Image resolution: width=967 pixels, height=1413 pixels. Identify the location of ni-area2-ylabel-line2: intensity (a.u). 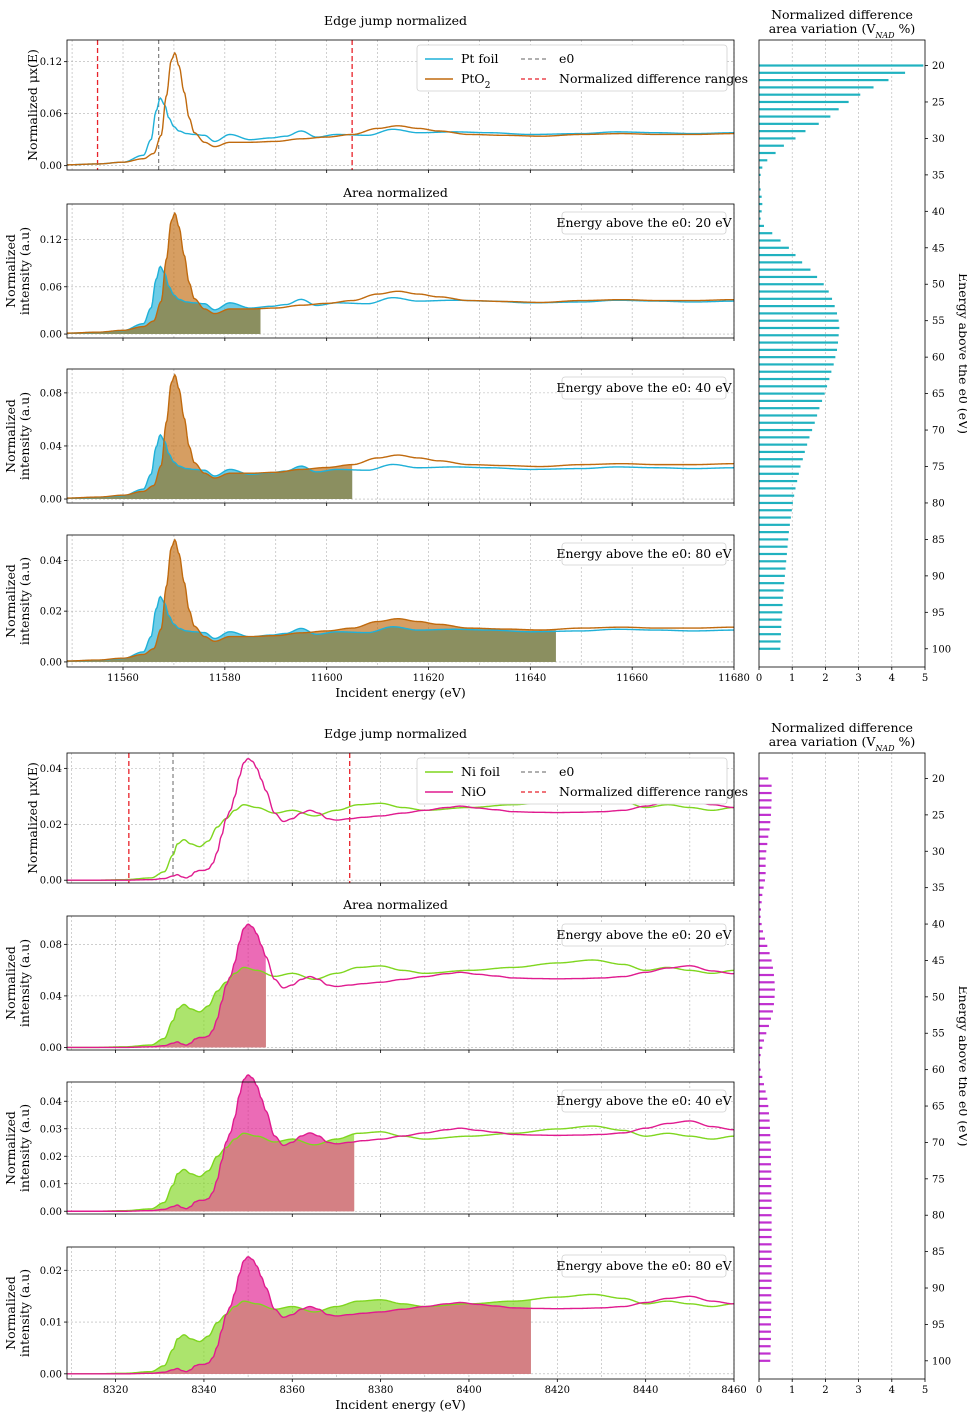
(24, 1148).